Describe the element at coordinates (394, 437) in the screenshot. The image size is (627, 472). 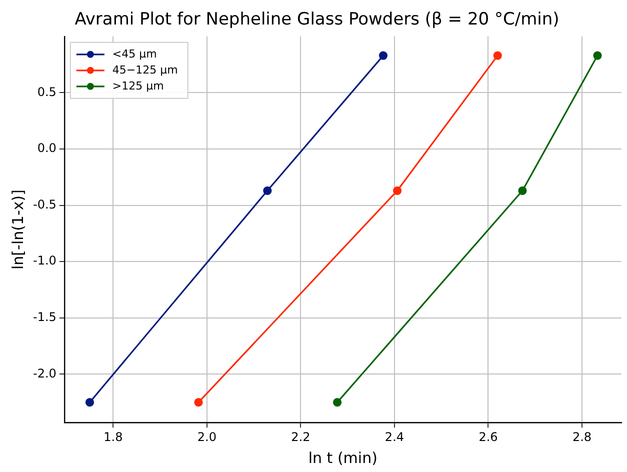
I see `x-tick-label: 2.4` at that location.